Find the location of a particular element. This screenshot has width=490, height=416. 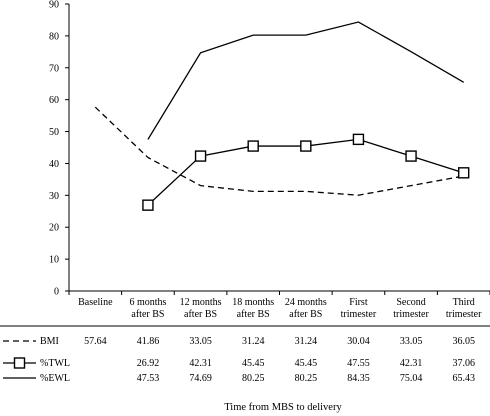

category-label: Second trimester is located at coordinates (411, 308).